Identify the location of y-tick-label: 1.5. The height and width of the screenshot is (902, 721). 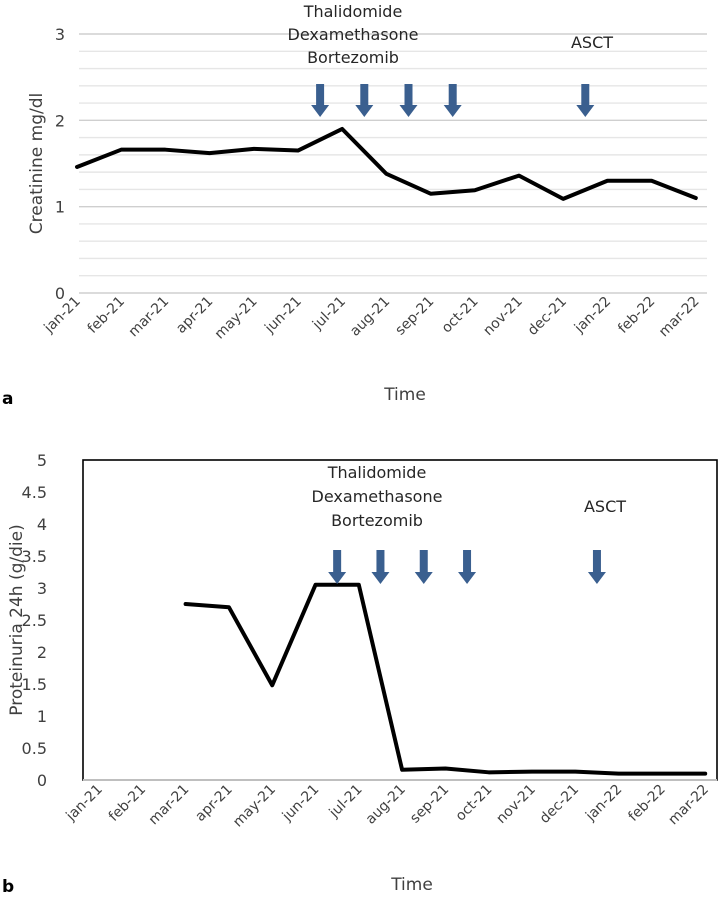
(34, 684).